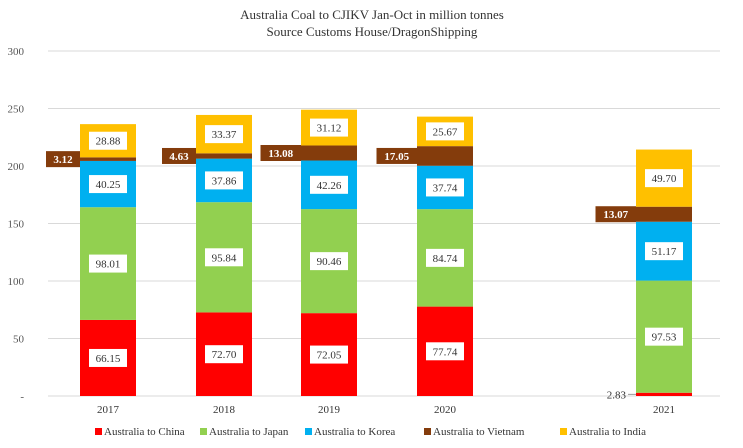 The image size is (743, 448). I want to click on data-label: 25.67, so click(445, 132).